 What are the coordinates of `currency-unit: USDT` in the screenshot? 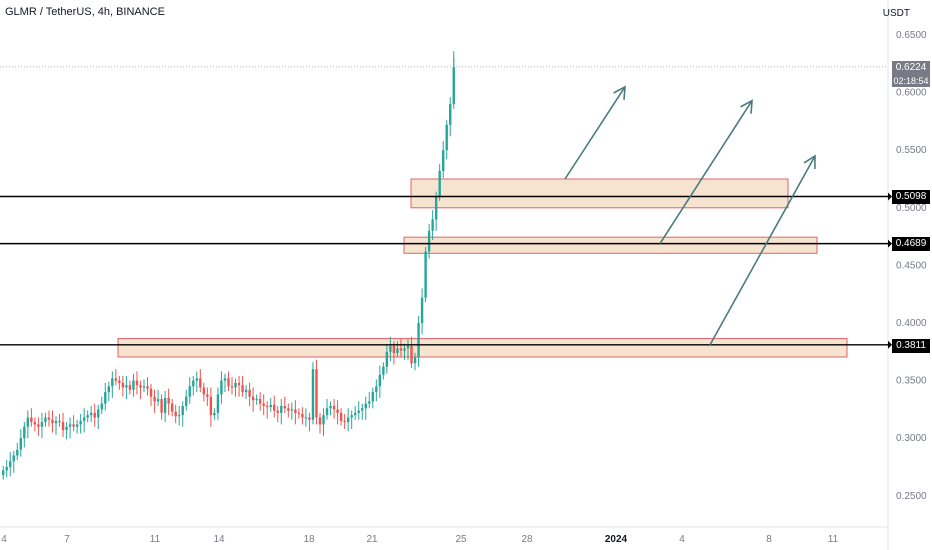 It's located at (896, 13).